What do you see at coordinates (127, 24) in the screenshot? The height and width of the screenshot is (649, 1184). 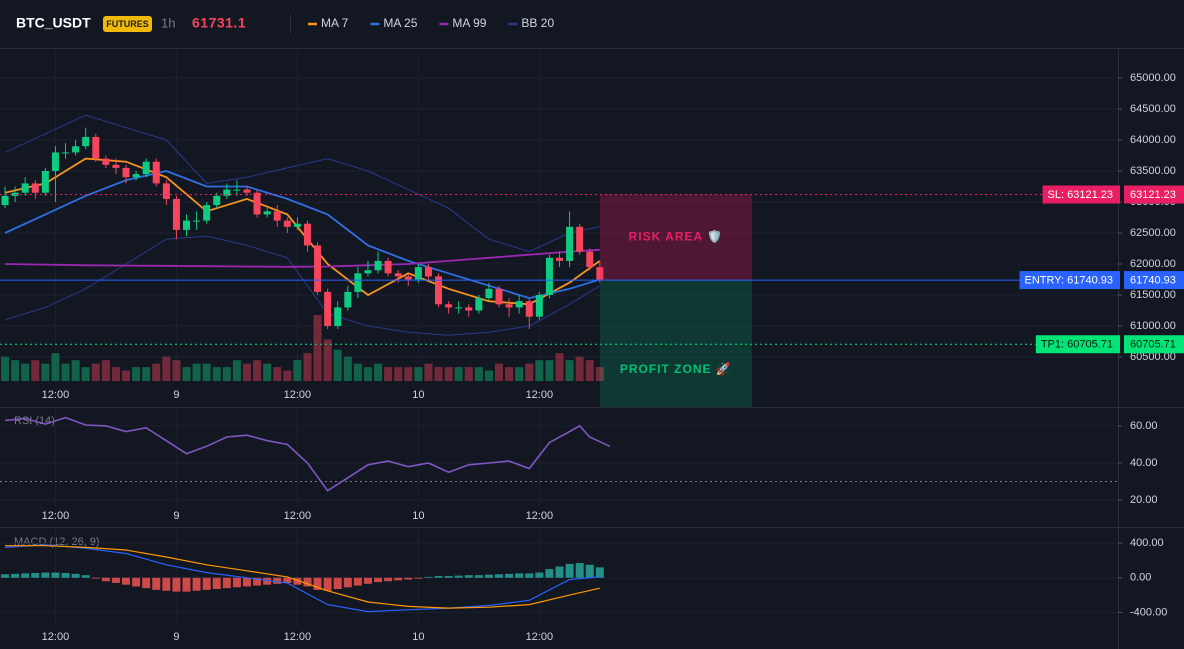 I see `badge` at bounding box center [127, 24].